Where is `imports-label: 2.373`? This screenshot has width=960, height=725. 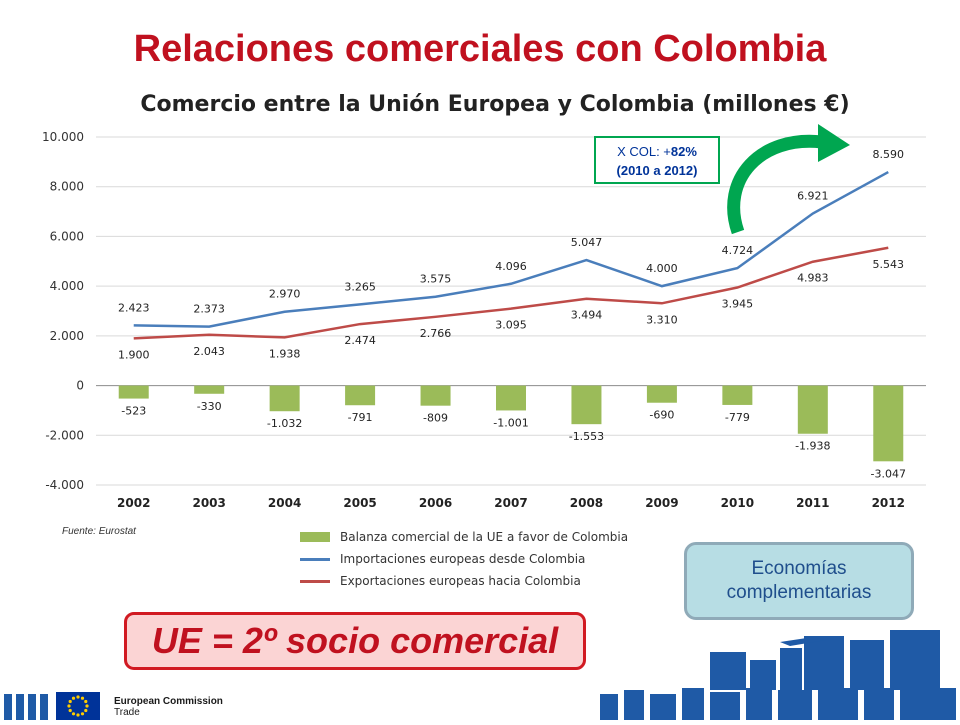
imports-label: 2.373 is located at coordinates (209, 309).